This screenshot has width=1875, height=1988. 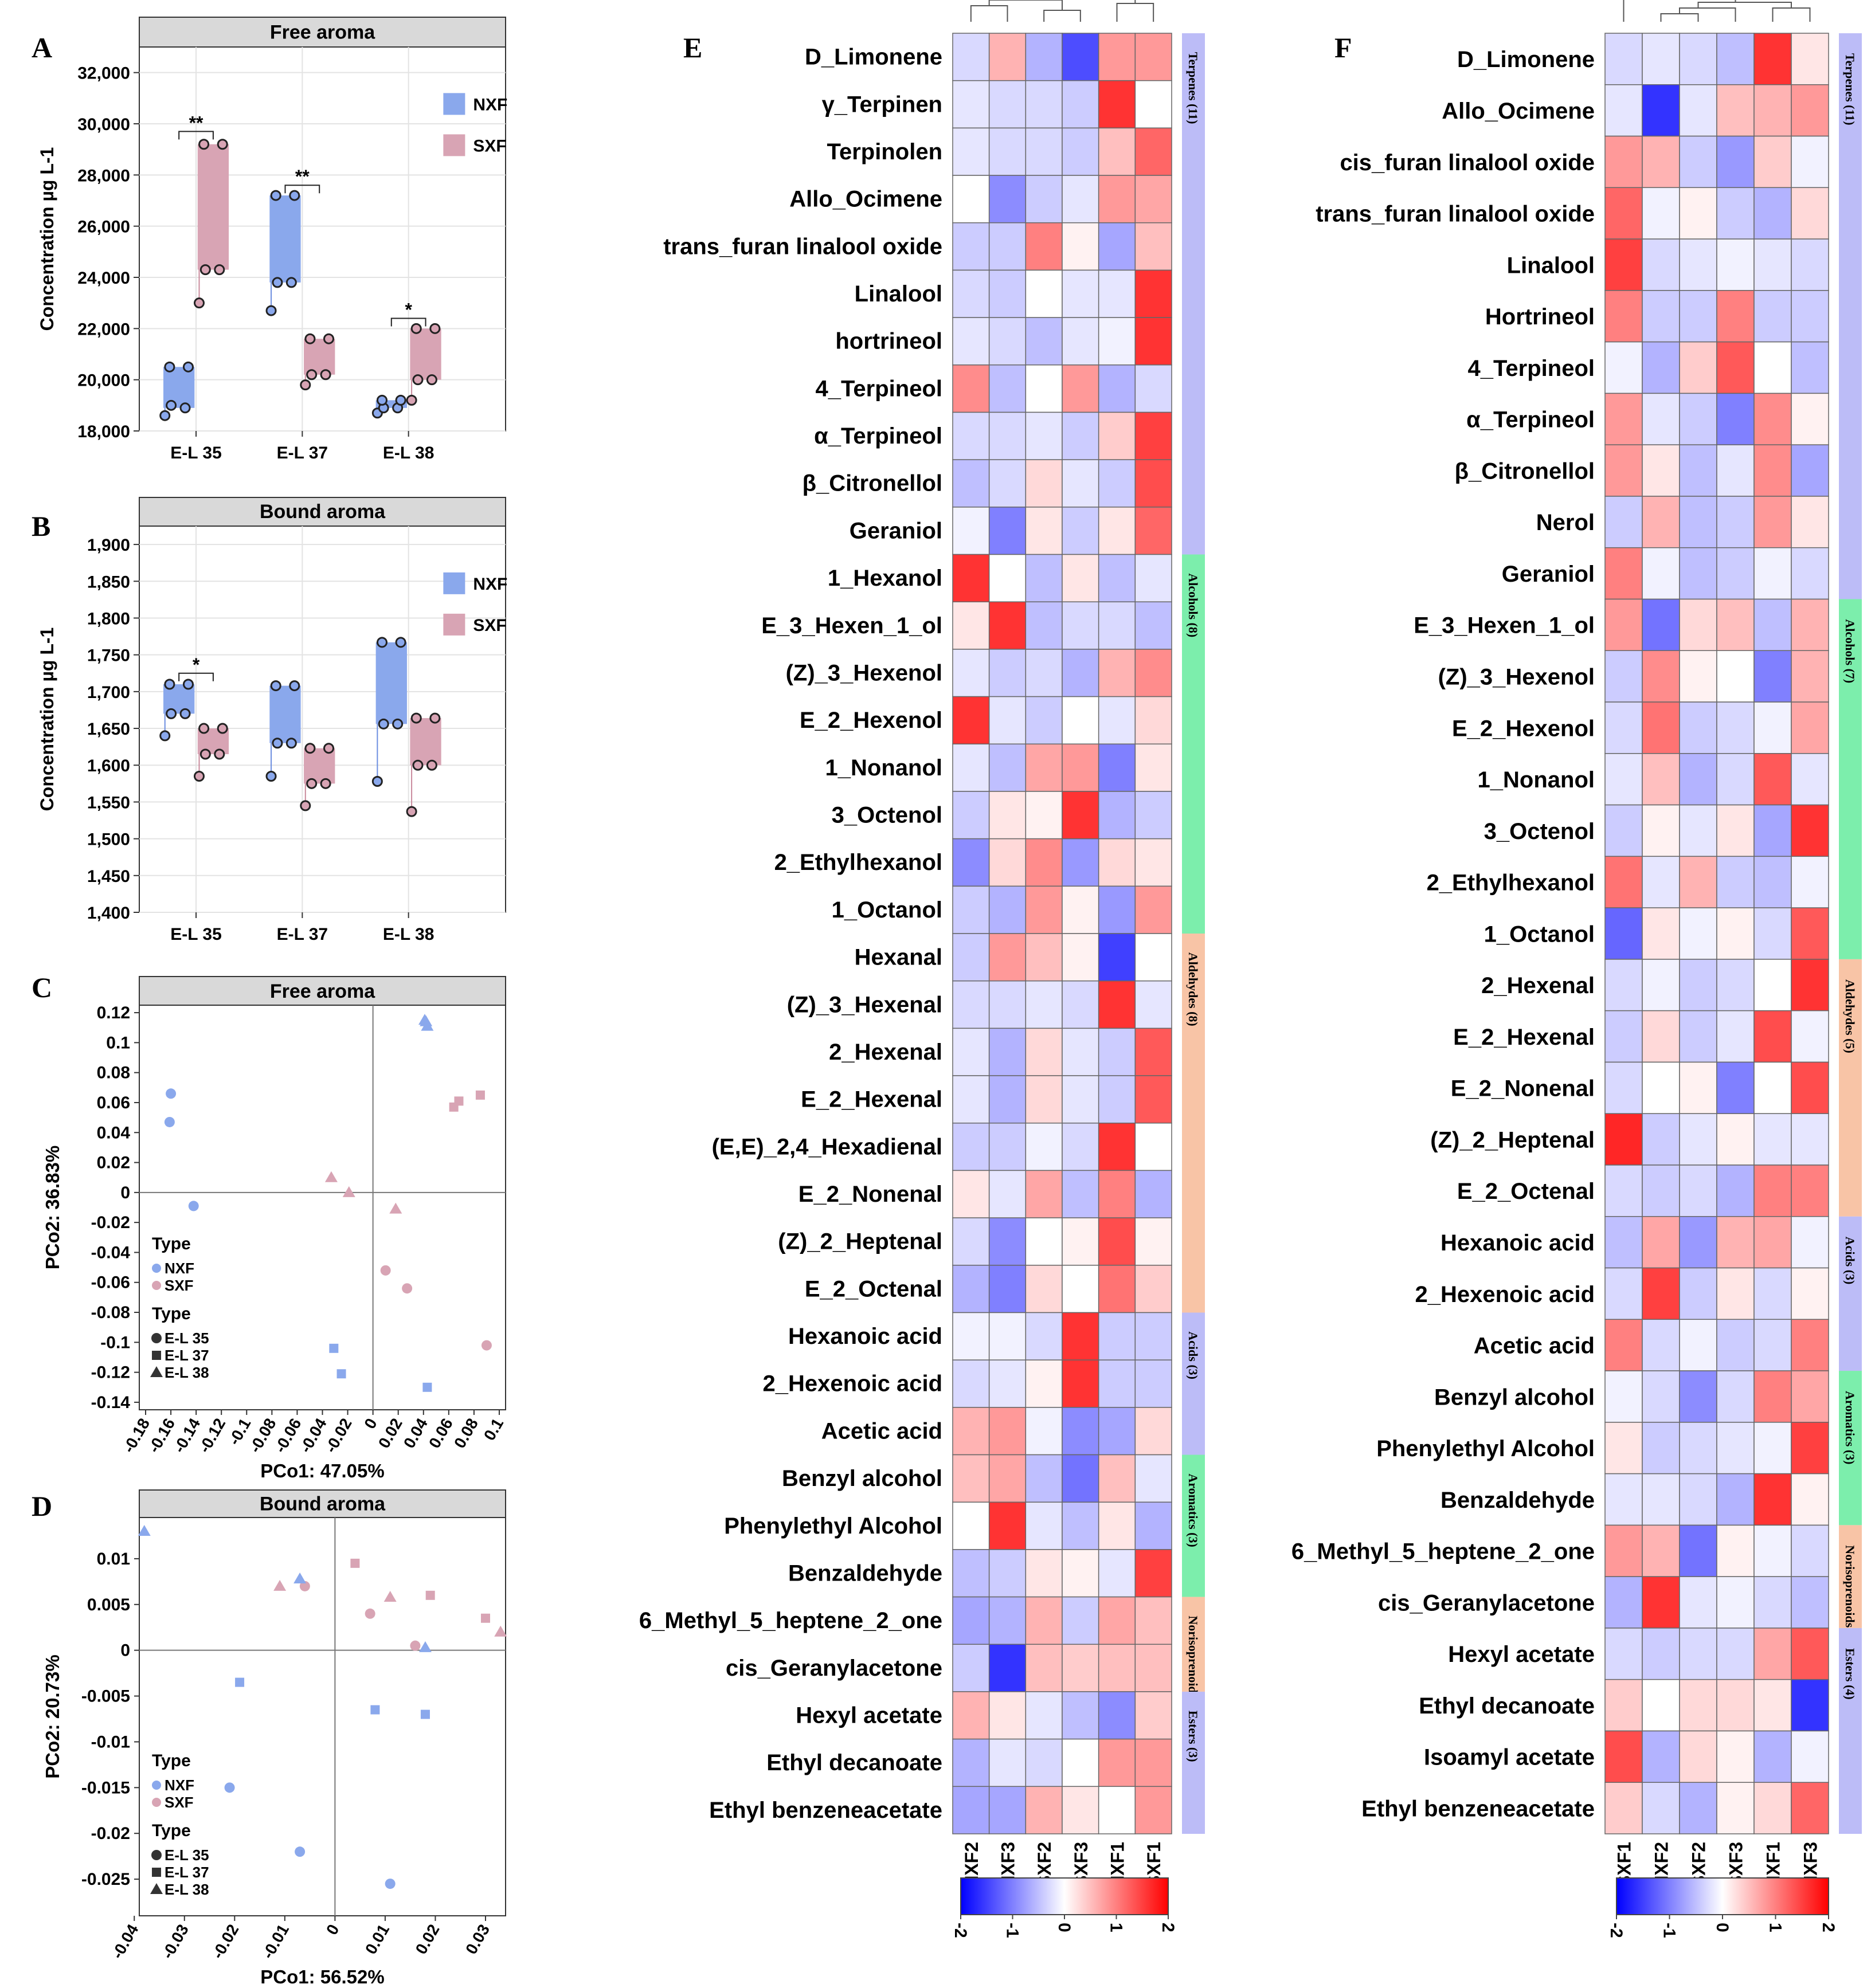 What do you see at coordinates (865, 199) in the screenshot?
I see `row-label: Allo_Ocimene` at bounding box center [865, 199].